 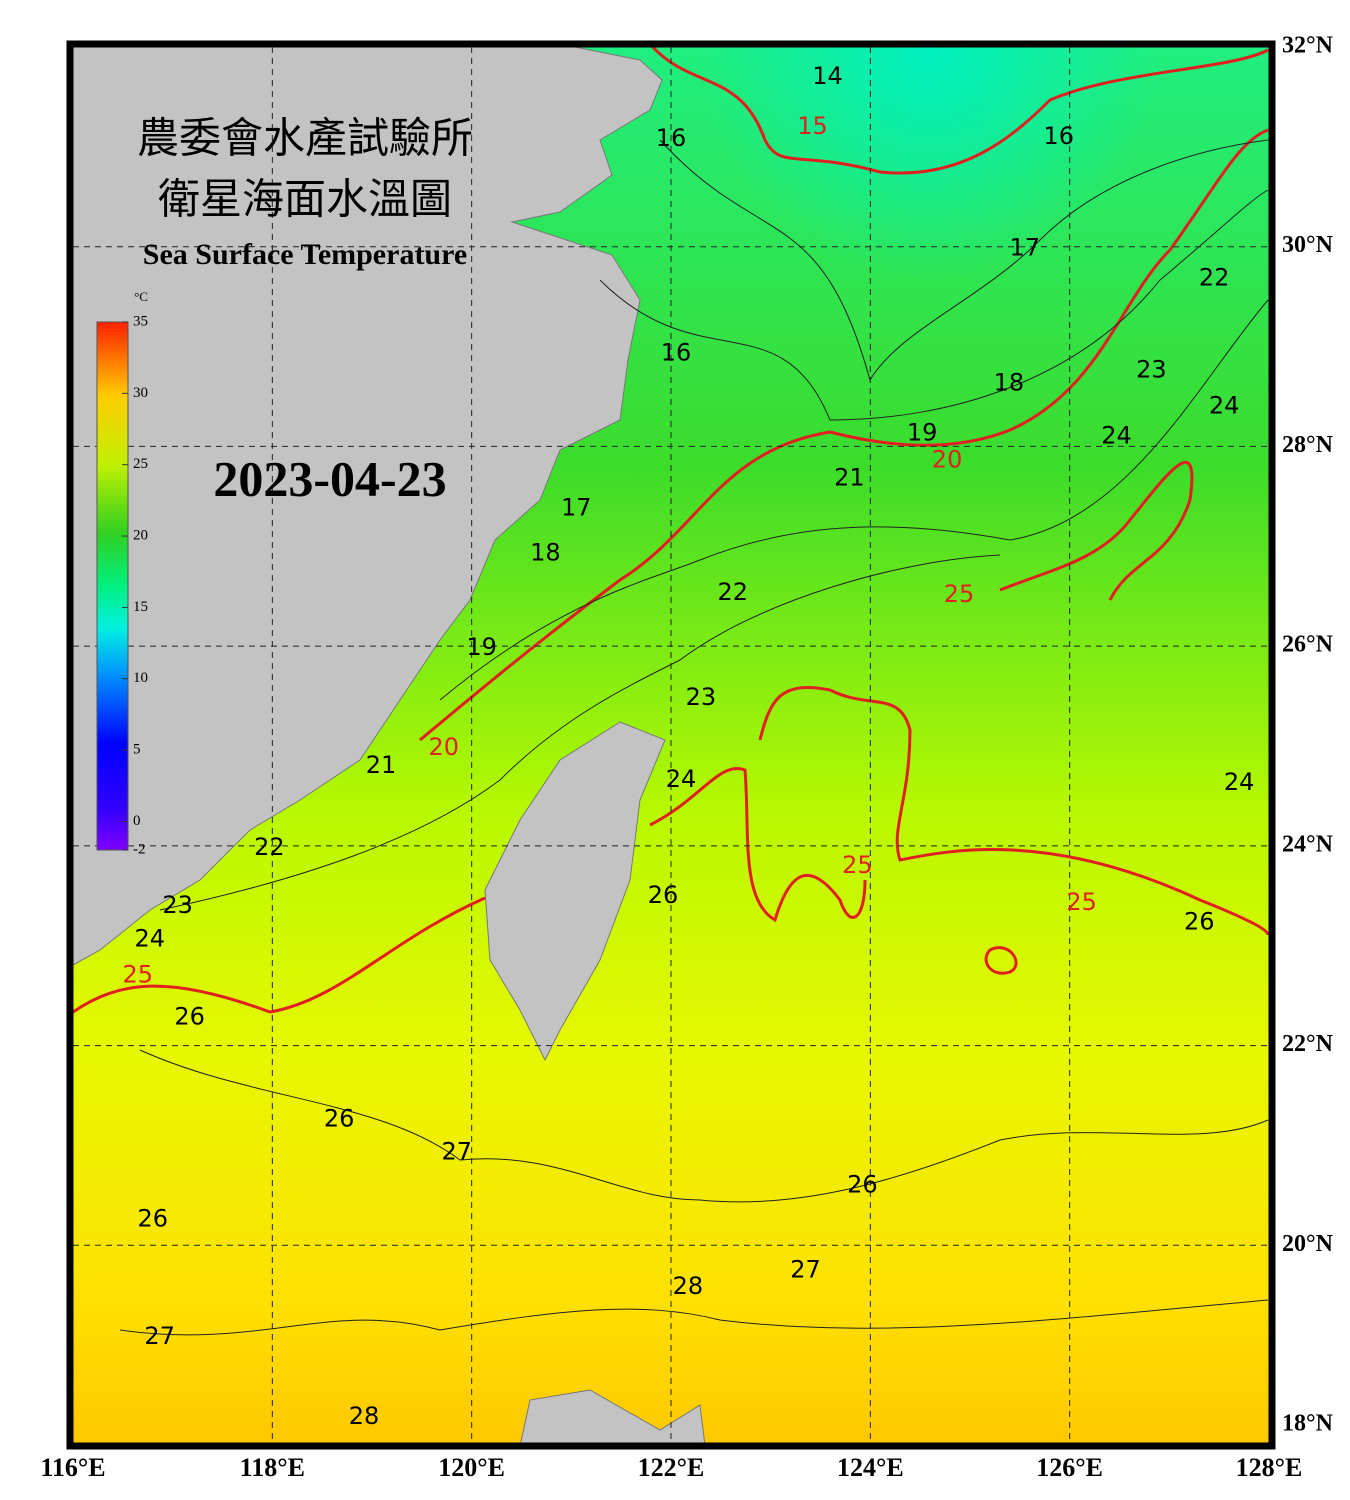 What do you see at coordinates (140, 678) in the screenshot?
I see `colorbar-tick-label: 10` at bounding box center [140, 678].